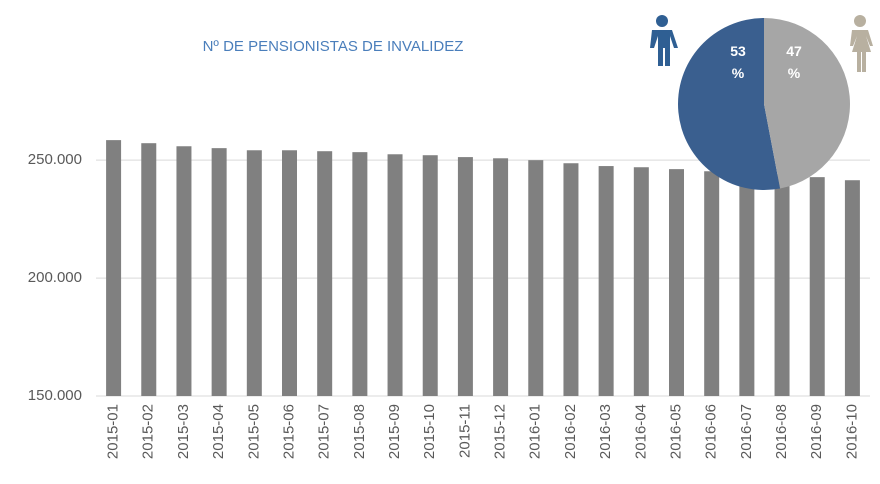 The image size is (880, 484). I want to click on x-tick-label: 2016-06, so click(711, 431).